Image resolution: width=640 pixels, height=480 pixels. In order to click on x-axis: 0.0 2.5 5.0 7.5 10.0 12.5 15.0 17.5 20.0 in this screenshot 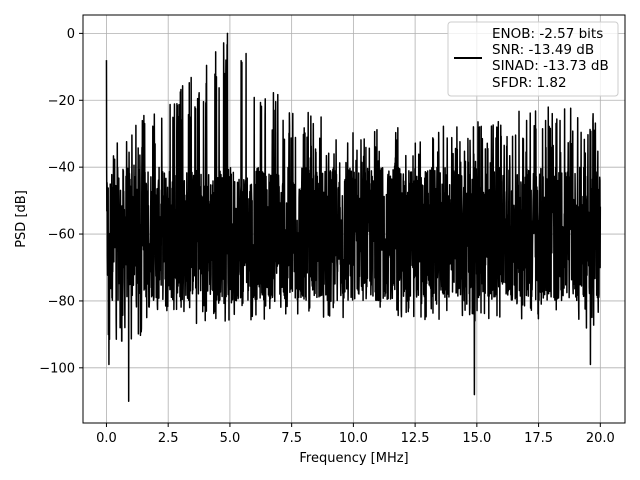, I will do `click(355, 434)`.